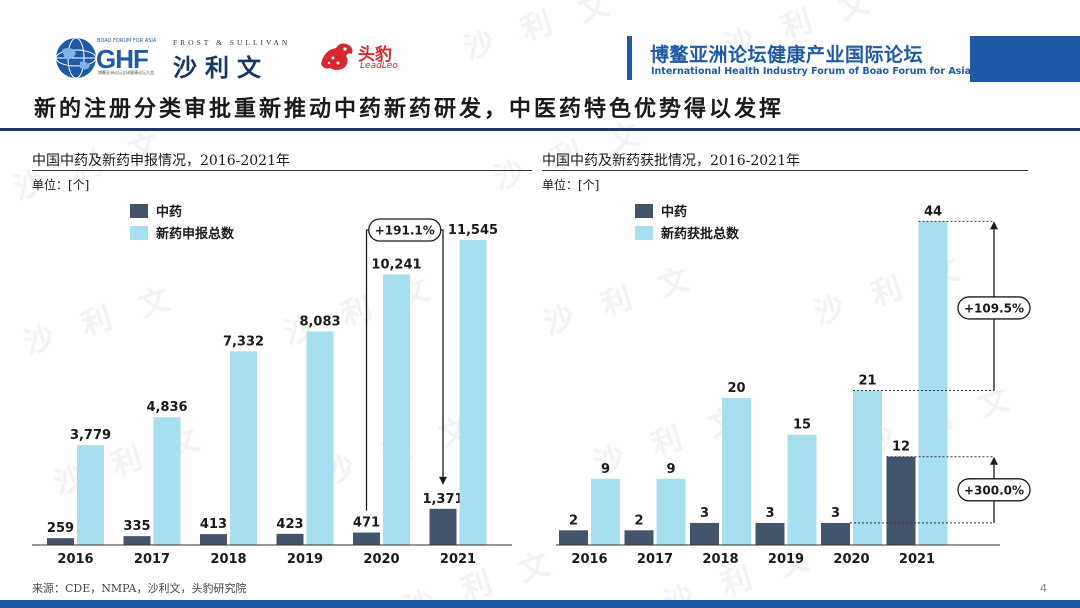  I want to click on data-label-tcm-2018: 413, so click(213, 524).